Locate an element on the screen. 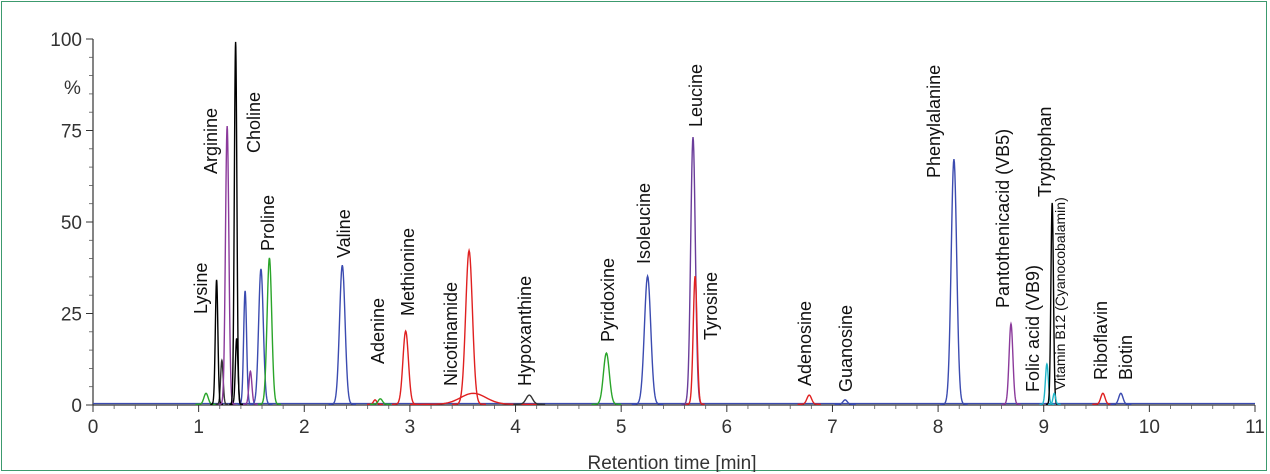 This screenshot has height=474, width=1270. peak-label-methionine: Methionine is located at coordinates (408, 272).